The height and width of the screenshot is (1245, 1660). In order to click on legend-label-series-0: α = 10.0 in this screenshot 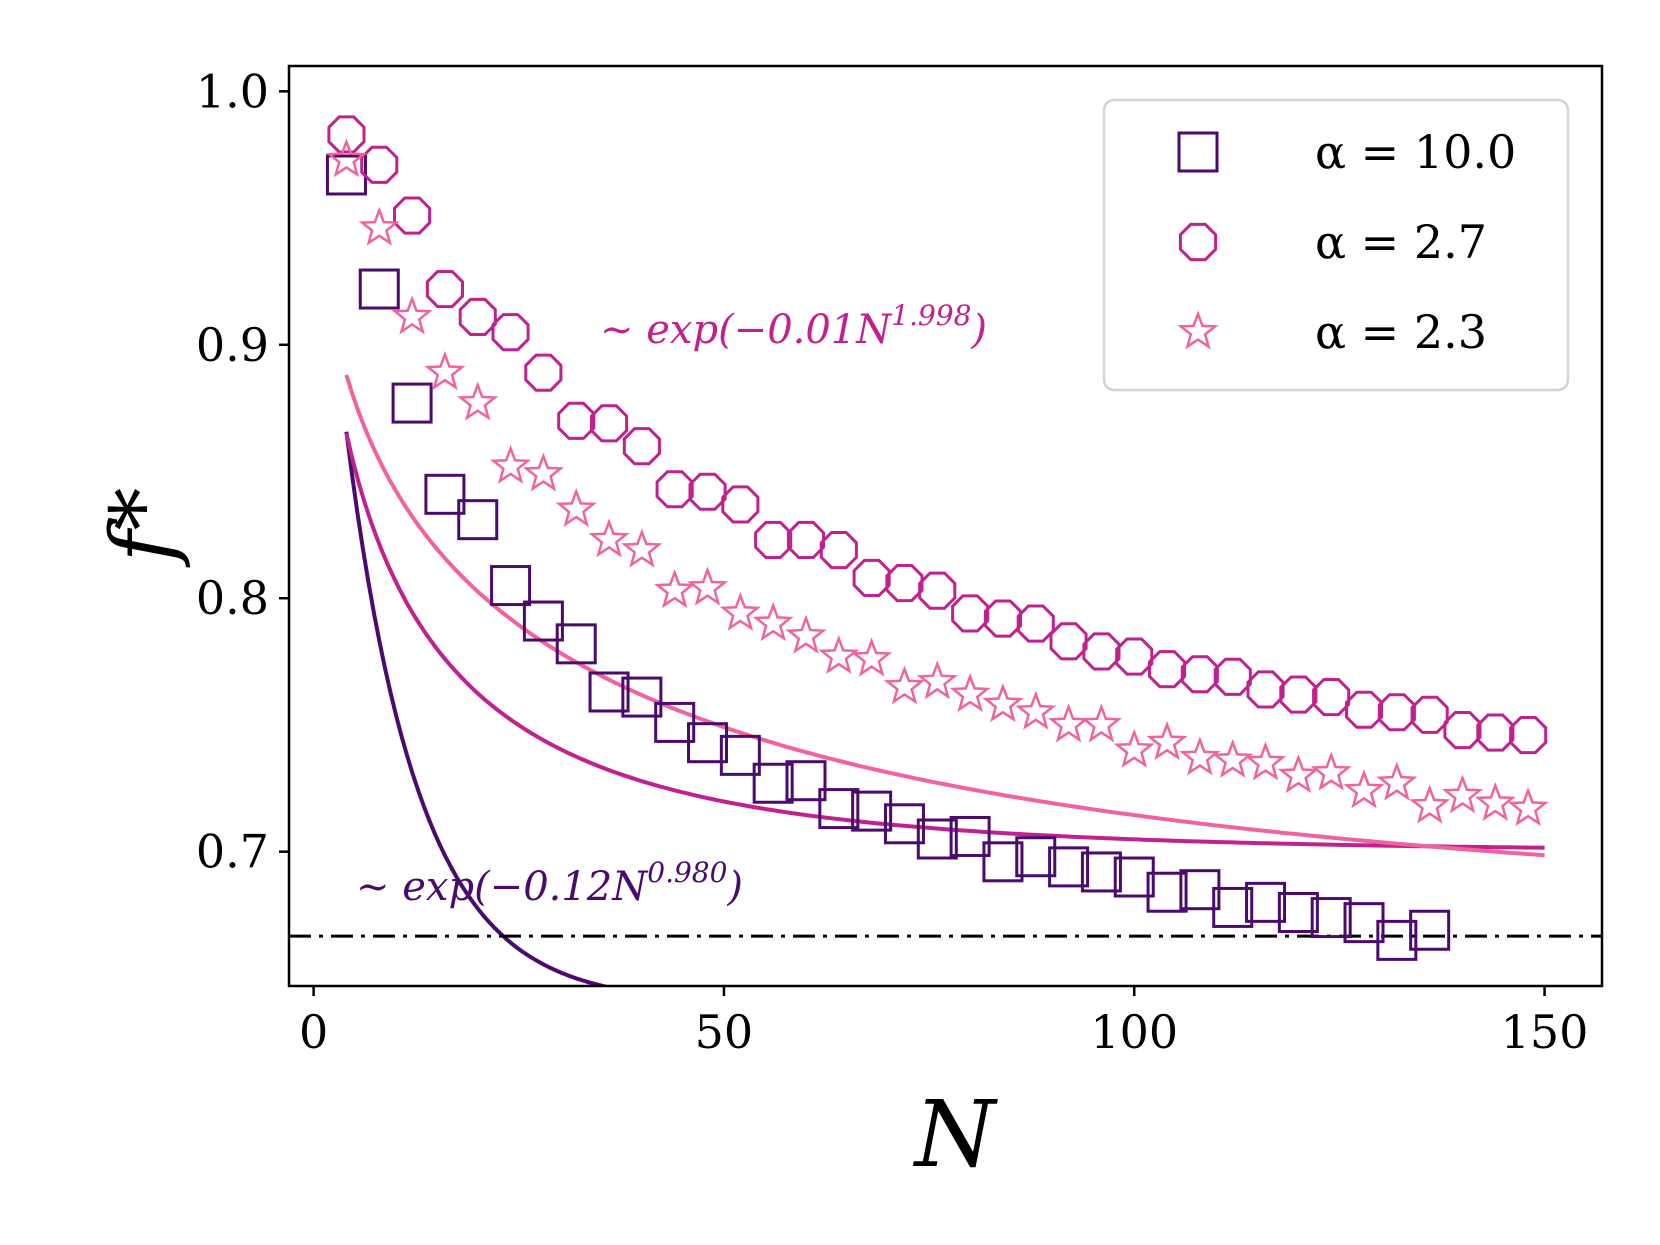, I will do `click(1415, 152)`.